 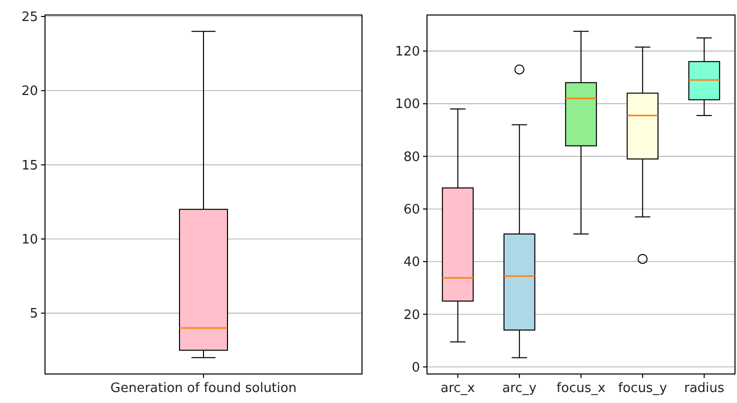 What do you see at coordinates (34, 314) in the screenshot?
I see `y-tick-label: 5` at bounding box center [34, 314].